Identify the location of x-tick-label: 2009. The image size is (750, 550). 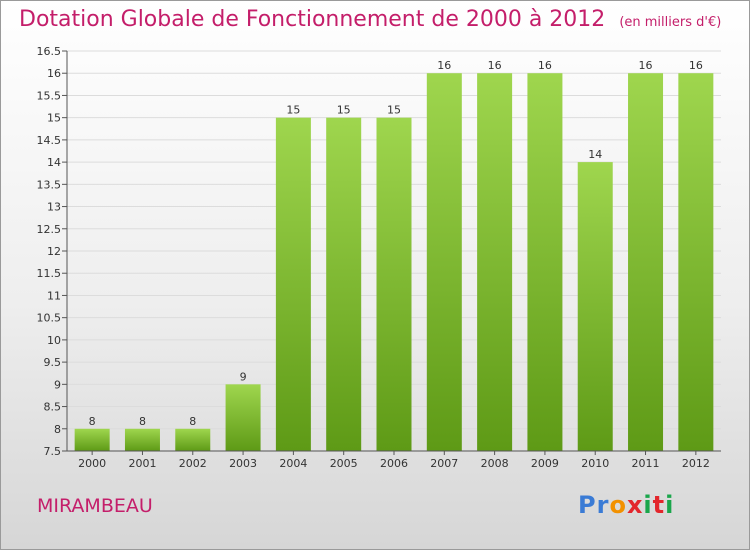
(545, 463).